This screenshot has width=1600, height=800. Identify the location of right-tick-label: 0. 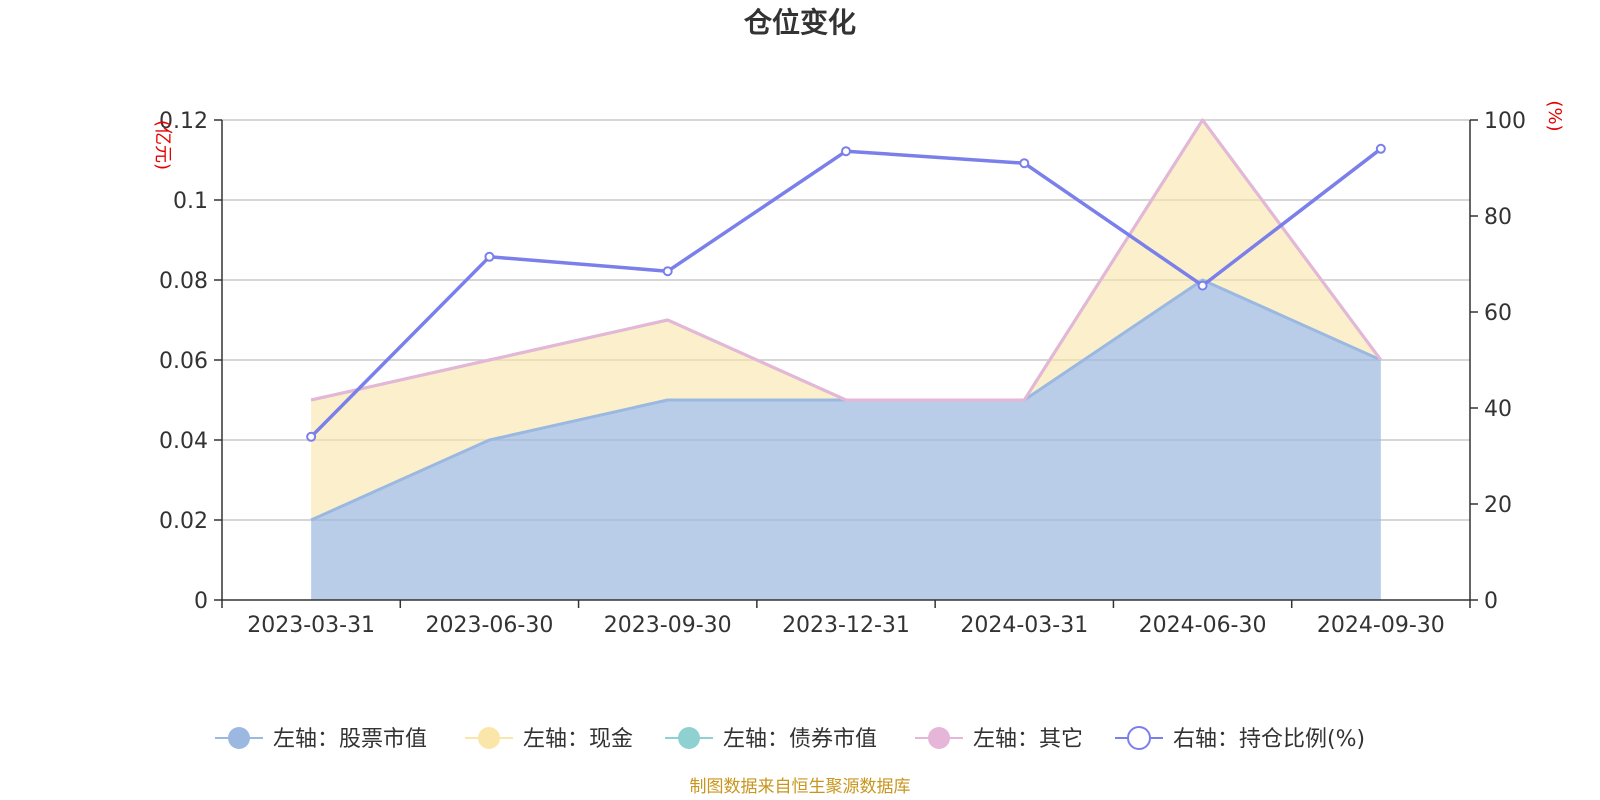
(1491, 601).